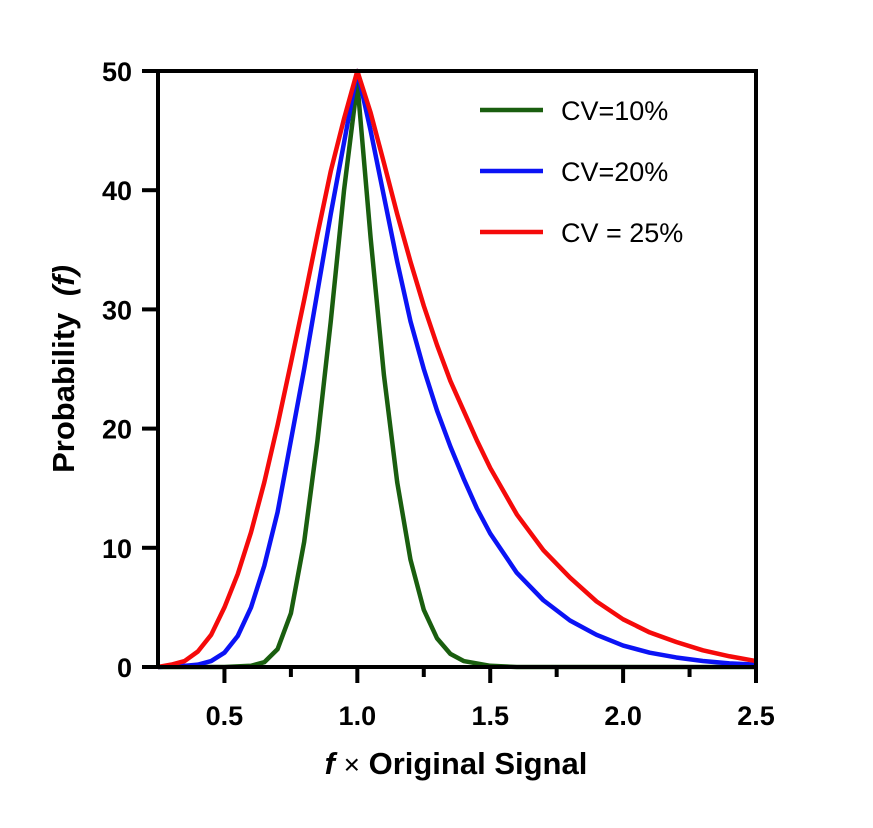 The width and height of the screenshot is (873, 828). What do you see at coordinates (225, 716) in the screenshot?
I see `x-tick-label: 0.5` at bounding box center [225, 716].